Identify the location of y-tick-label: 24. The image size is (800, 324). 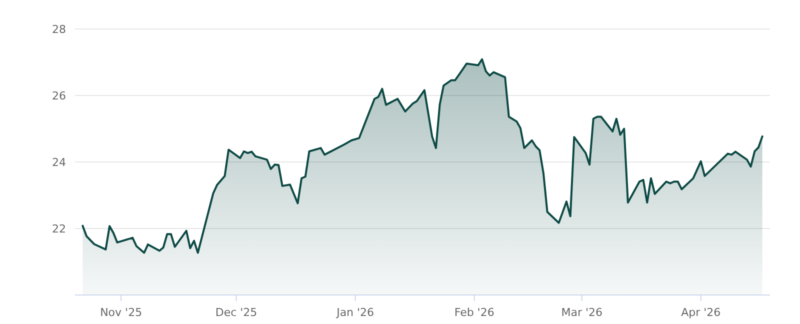
(59, 162).